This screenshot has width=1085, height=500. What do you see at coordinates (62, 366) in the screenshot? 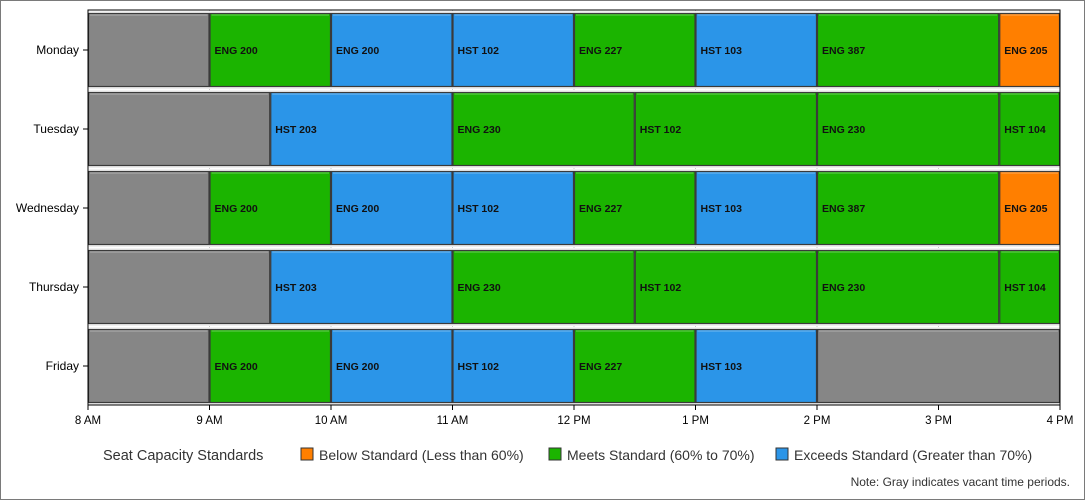
I see `y-tick-label: Friday` at bounding box center [62, 366].